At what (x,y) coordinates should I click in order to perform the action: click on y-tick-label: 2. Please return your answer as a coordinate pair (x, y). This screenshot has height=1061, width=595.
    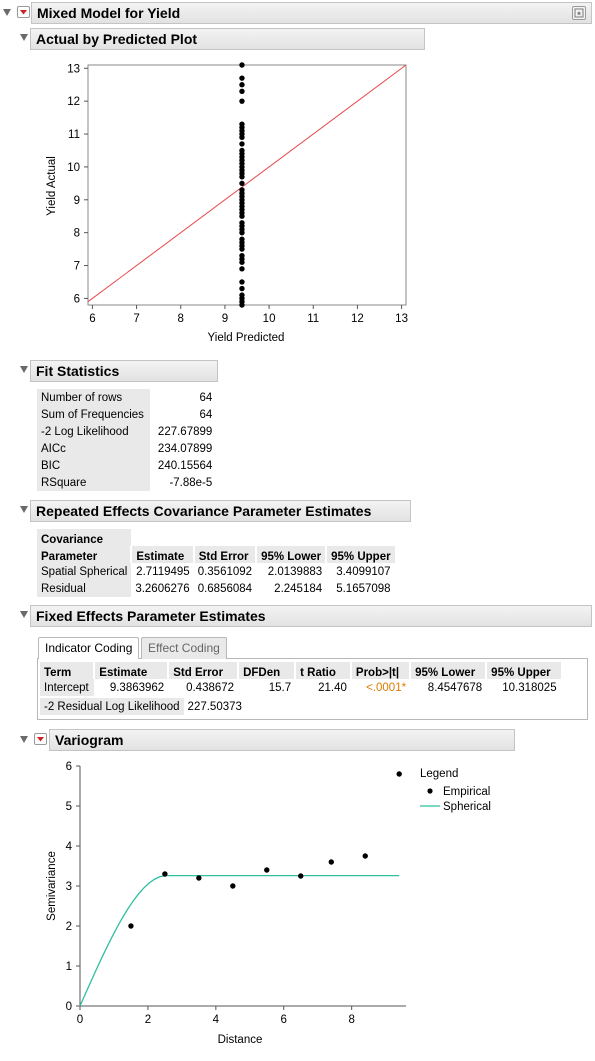
    Looking at the image, I should click on (69, 927).